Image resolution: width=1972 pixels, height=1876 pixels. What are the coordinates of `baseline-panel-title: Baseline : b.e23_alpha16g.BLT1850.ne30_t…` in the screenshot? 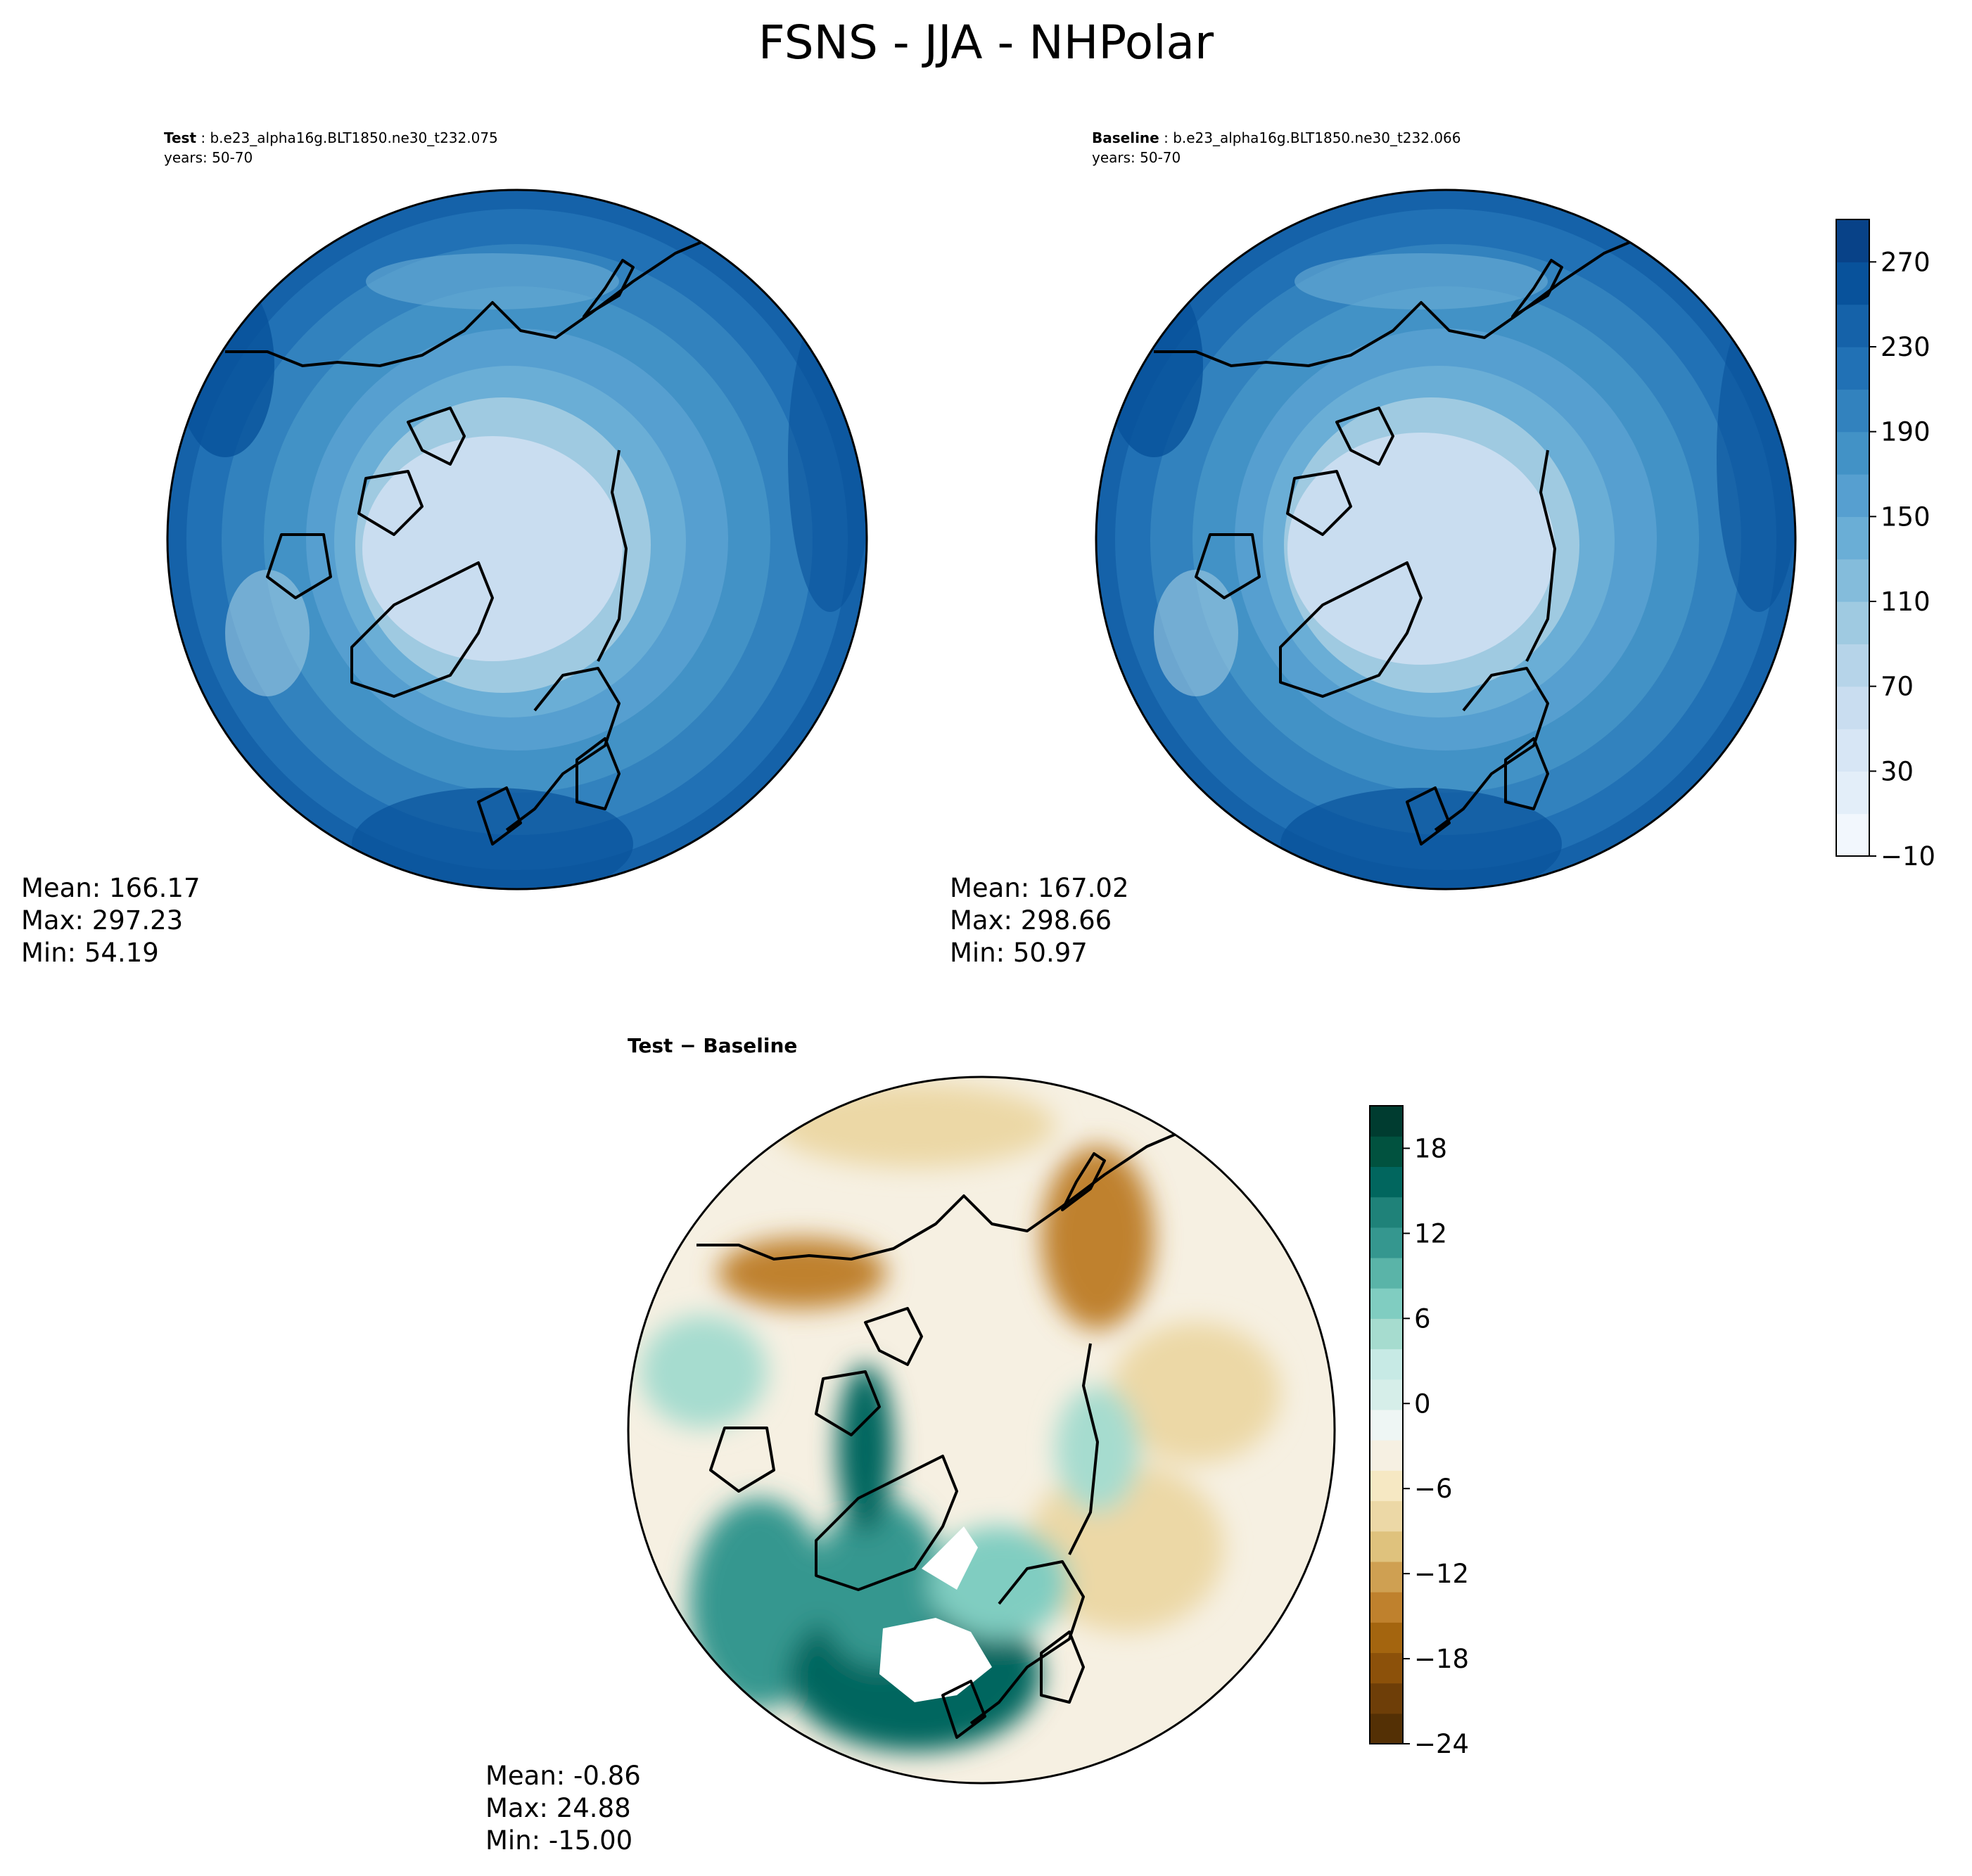 It's located at (1276, 147).